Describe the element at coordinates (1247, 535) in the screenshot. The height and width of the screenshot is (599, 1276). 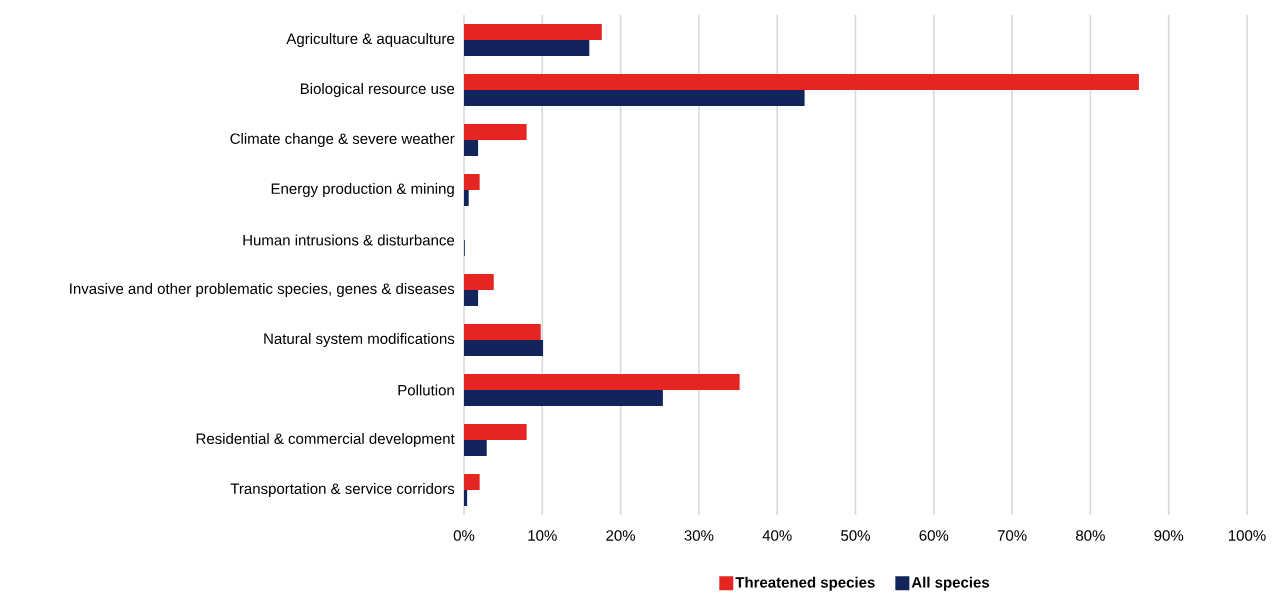
I see `x-tick-label: 100%` at that location.